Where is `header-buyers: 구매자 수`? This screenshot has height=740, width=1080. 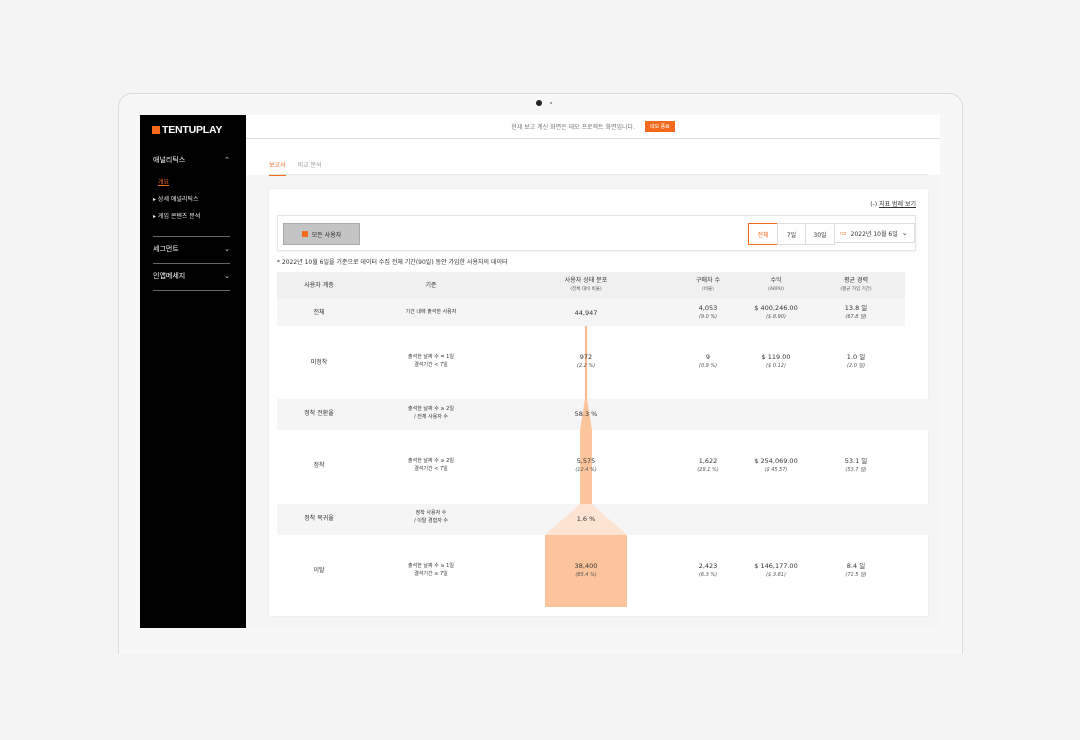 header-buyers: 구매자 수 is located at coordinates (708, 280).